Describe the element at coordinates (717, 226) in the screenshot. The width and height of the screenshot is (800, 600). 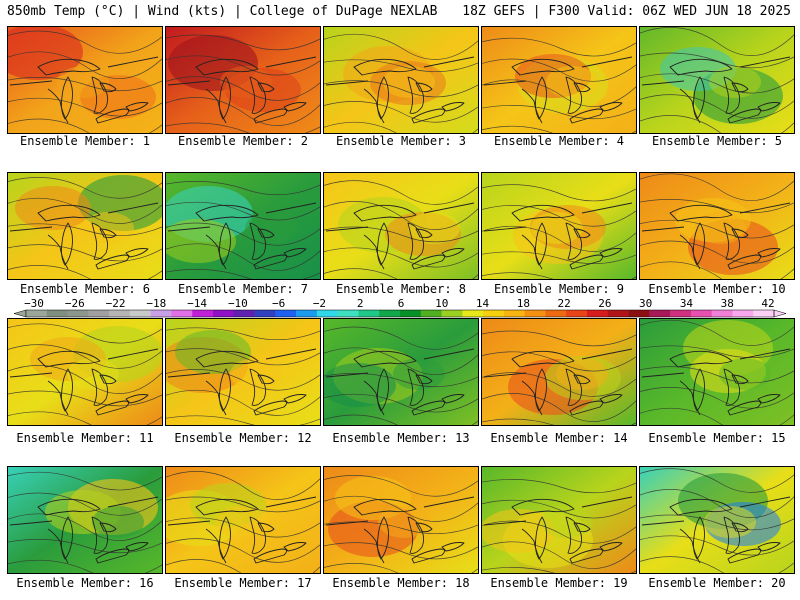
I see `ensemble-member-10-map` at that location.